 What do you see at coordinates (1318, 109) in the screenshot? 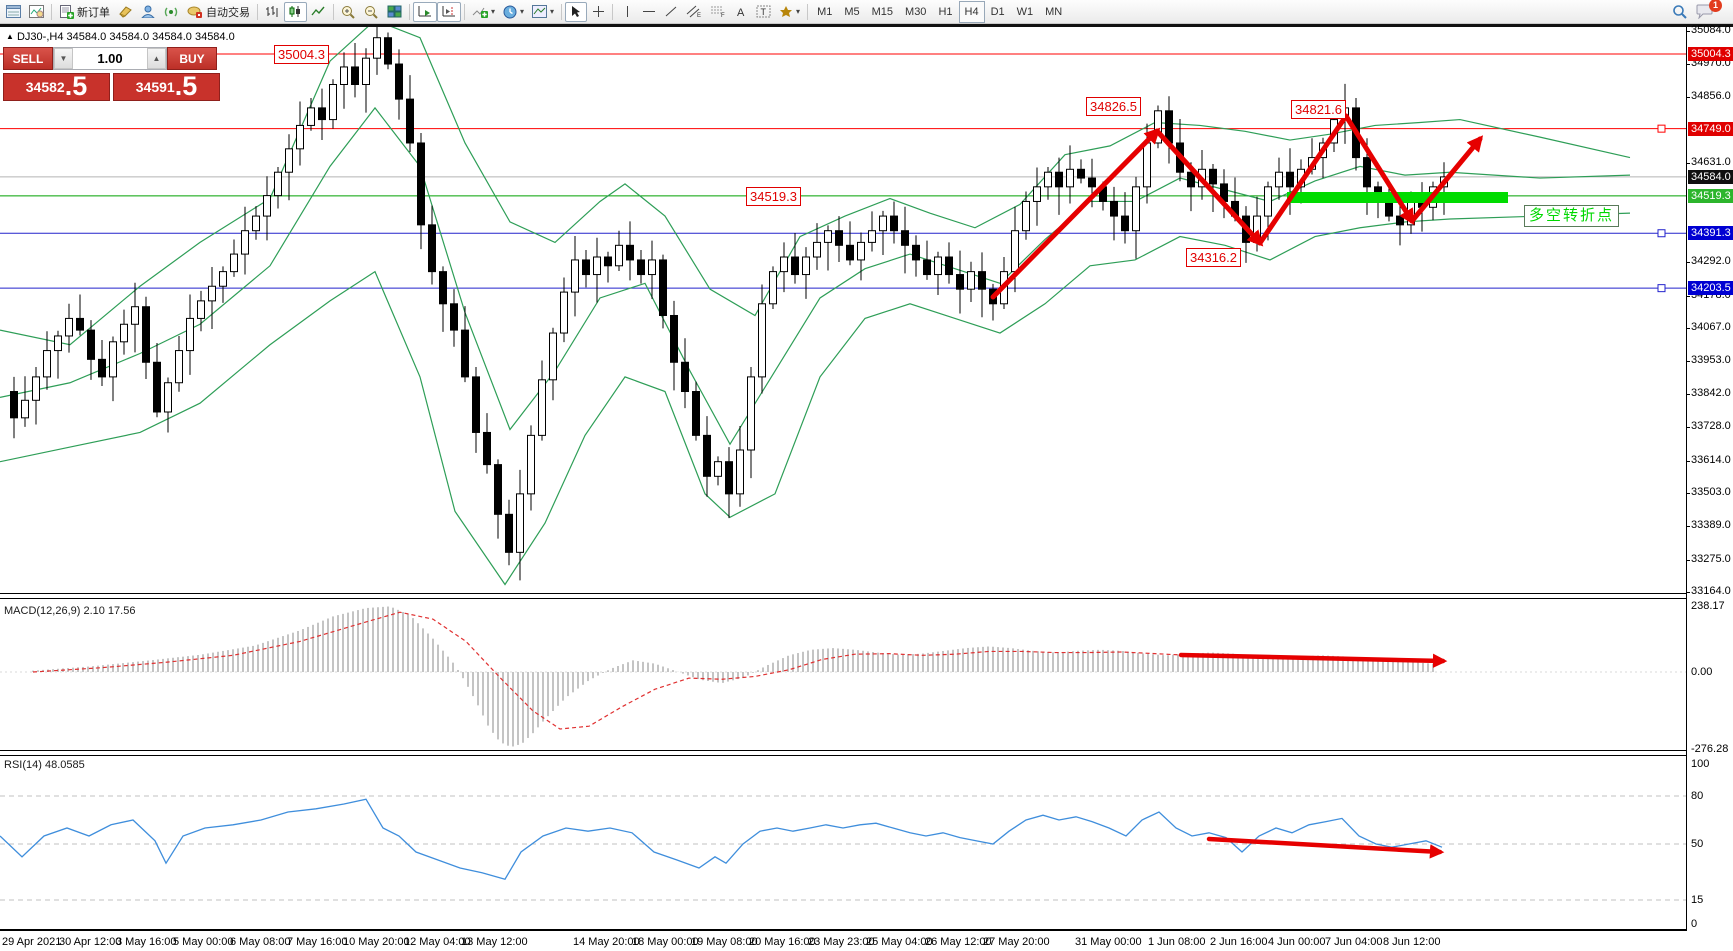
I see `price-tag: 34821.6` at bounding box center [1318, 109].